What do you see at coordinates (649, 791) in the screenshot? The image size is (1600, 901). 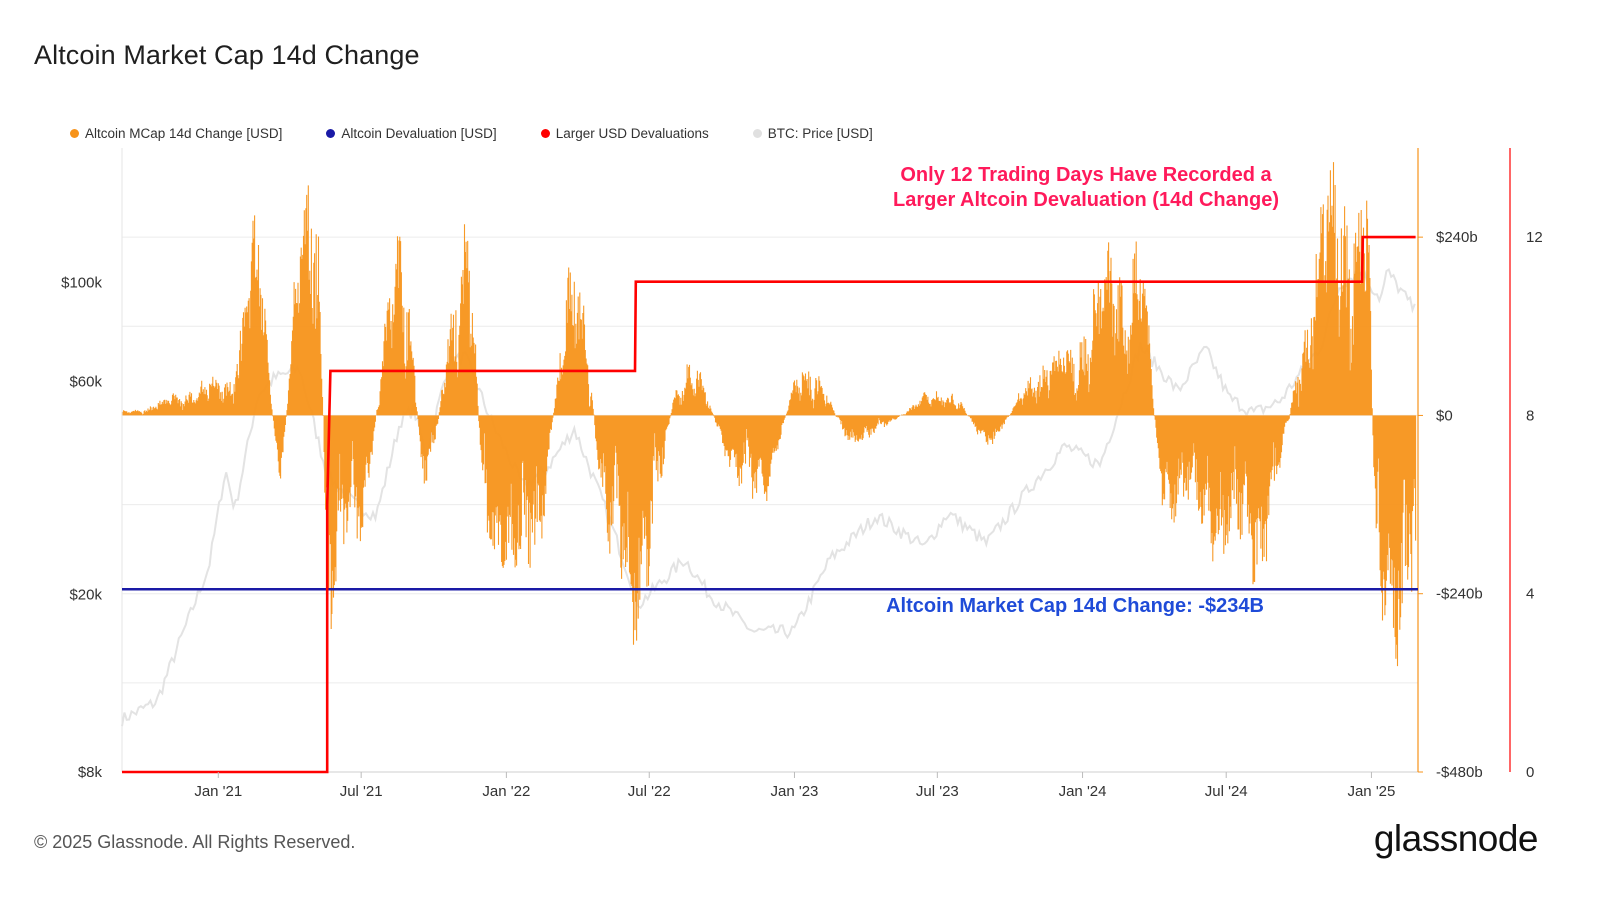 I see `x-tick-label: Jul '22` at bounding box center [649, 791].